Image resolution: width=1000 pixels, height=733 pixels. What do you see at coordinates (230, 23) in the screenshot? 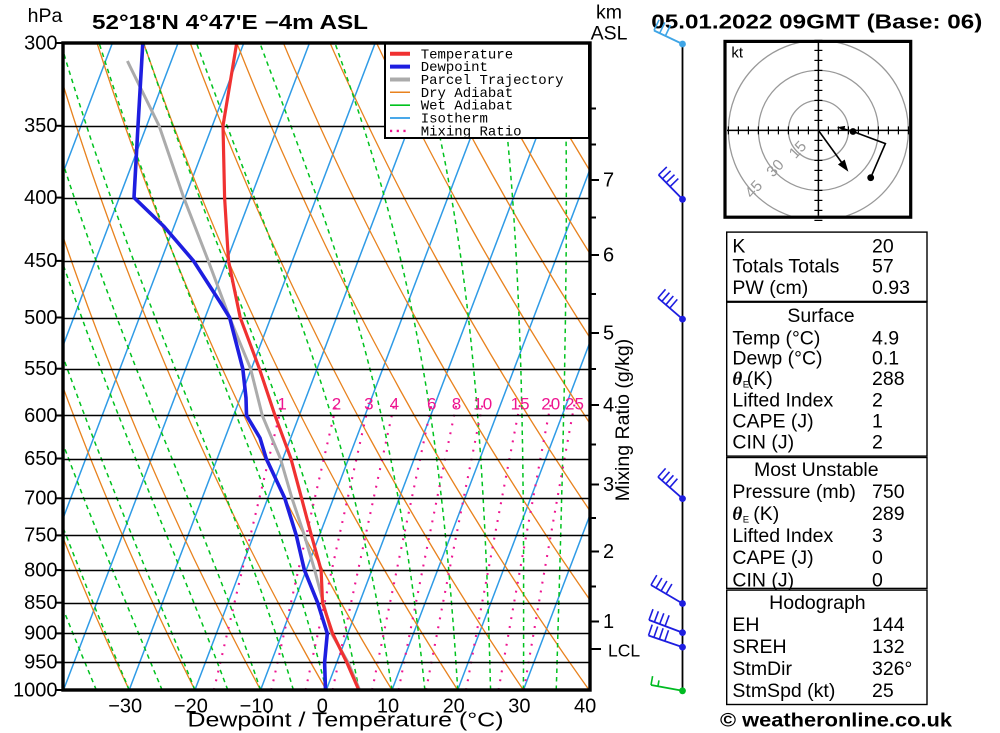
I see `svg-text: 52°18'N 4°47'E −4m ASL` at bounding box center [230, 23].